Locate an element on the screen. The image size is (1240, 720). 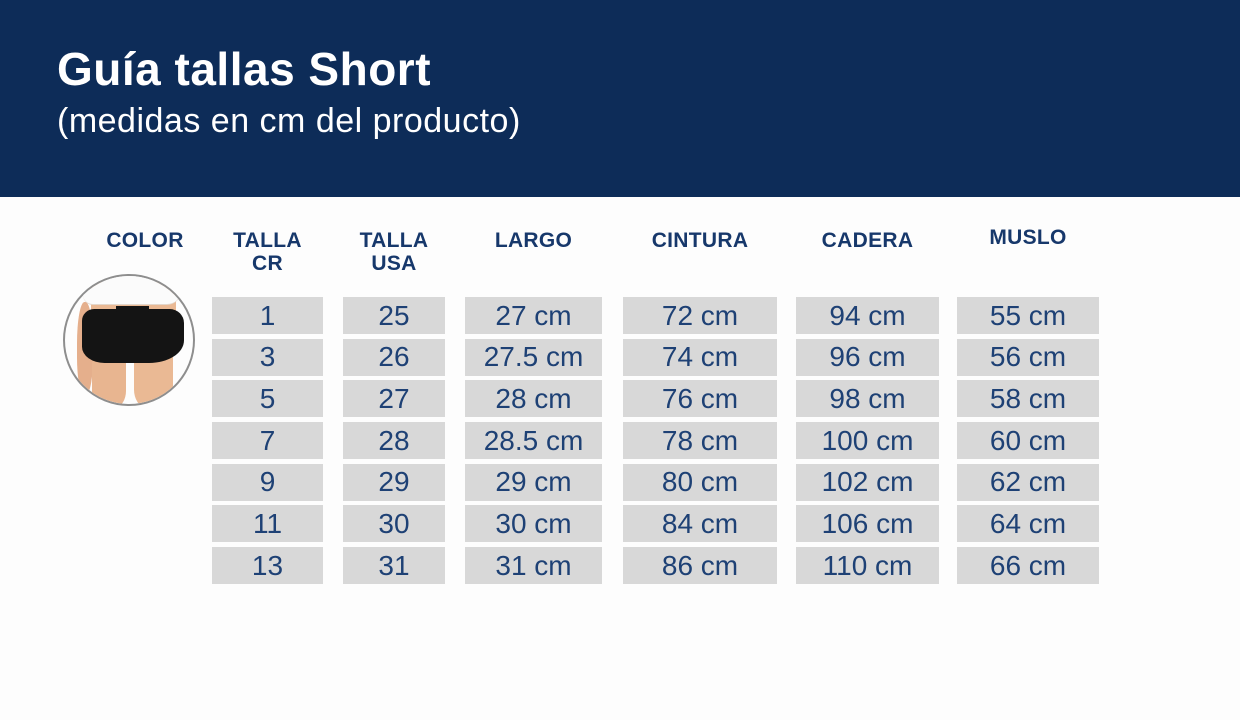
cell-talla-cr: 7 is located at coordinates (267, 441).